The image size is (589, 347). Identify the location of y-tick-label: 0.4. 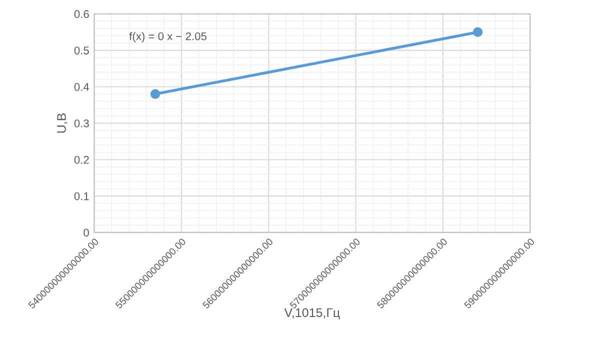
(82, 87).